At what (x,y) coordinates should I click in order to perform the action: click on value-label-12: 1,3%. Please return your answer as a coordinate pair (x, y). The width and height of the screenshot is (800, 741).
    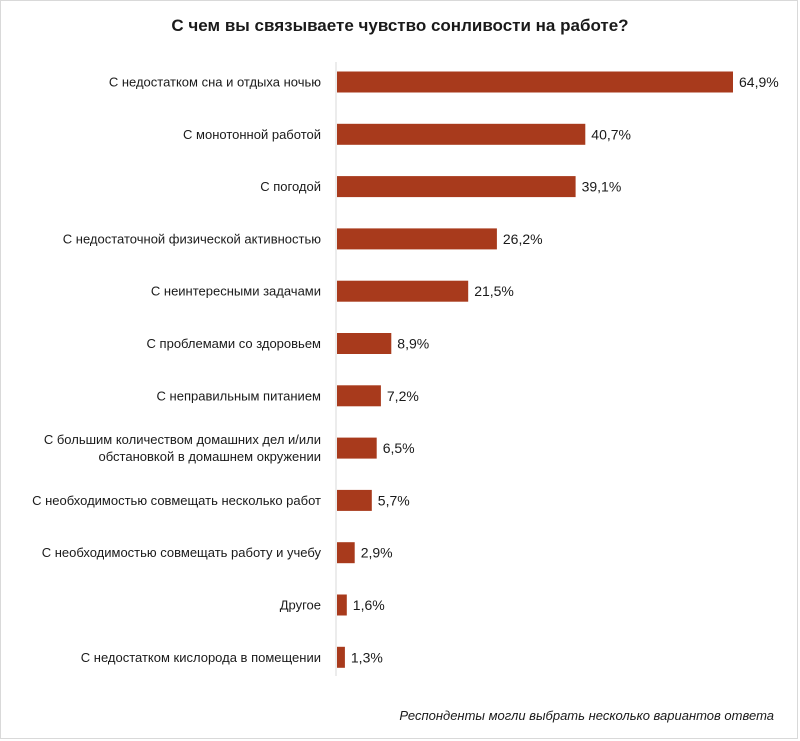
    Looking at the image, I should click on (367, 657).